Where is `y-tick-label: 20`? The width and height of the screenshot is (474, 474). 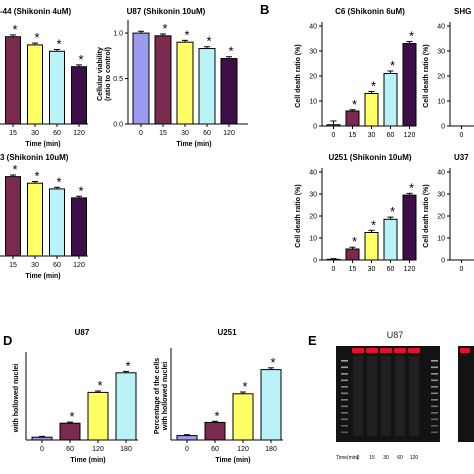 y-tick-label: 20 is located at coordinates (441, 77).